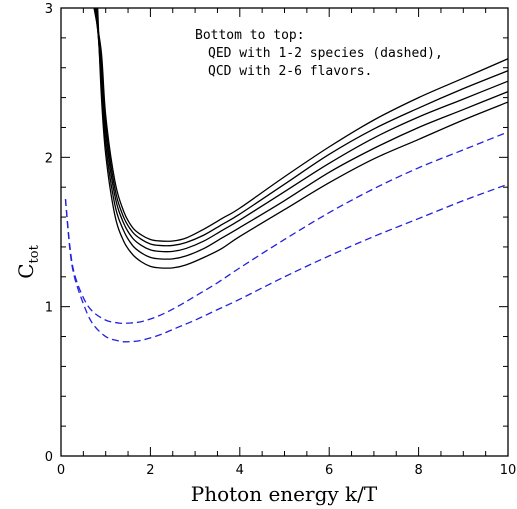 Image resolution: width=517 pixels, height=509 pixels. What do you see at coordinates (329, 470) in the screenshot?
I see `x-tick-label: 6` at bounding box center [329, 470].